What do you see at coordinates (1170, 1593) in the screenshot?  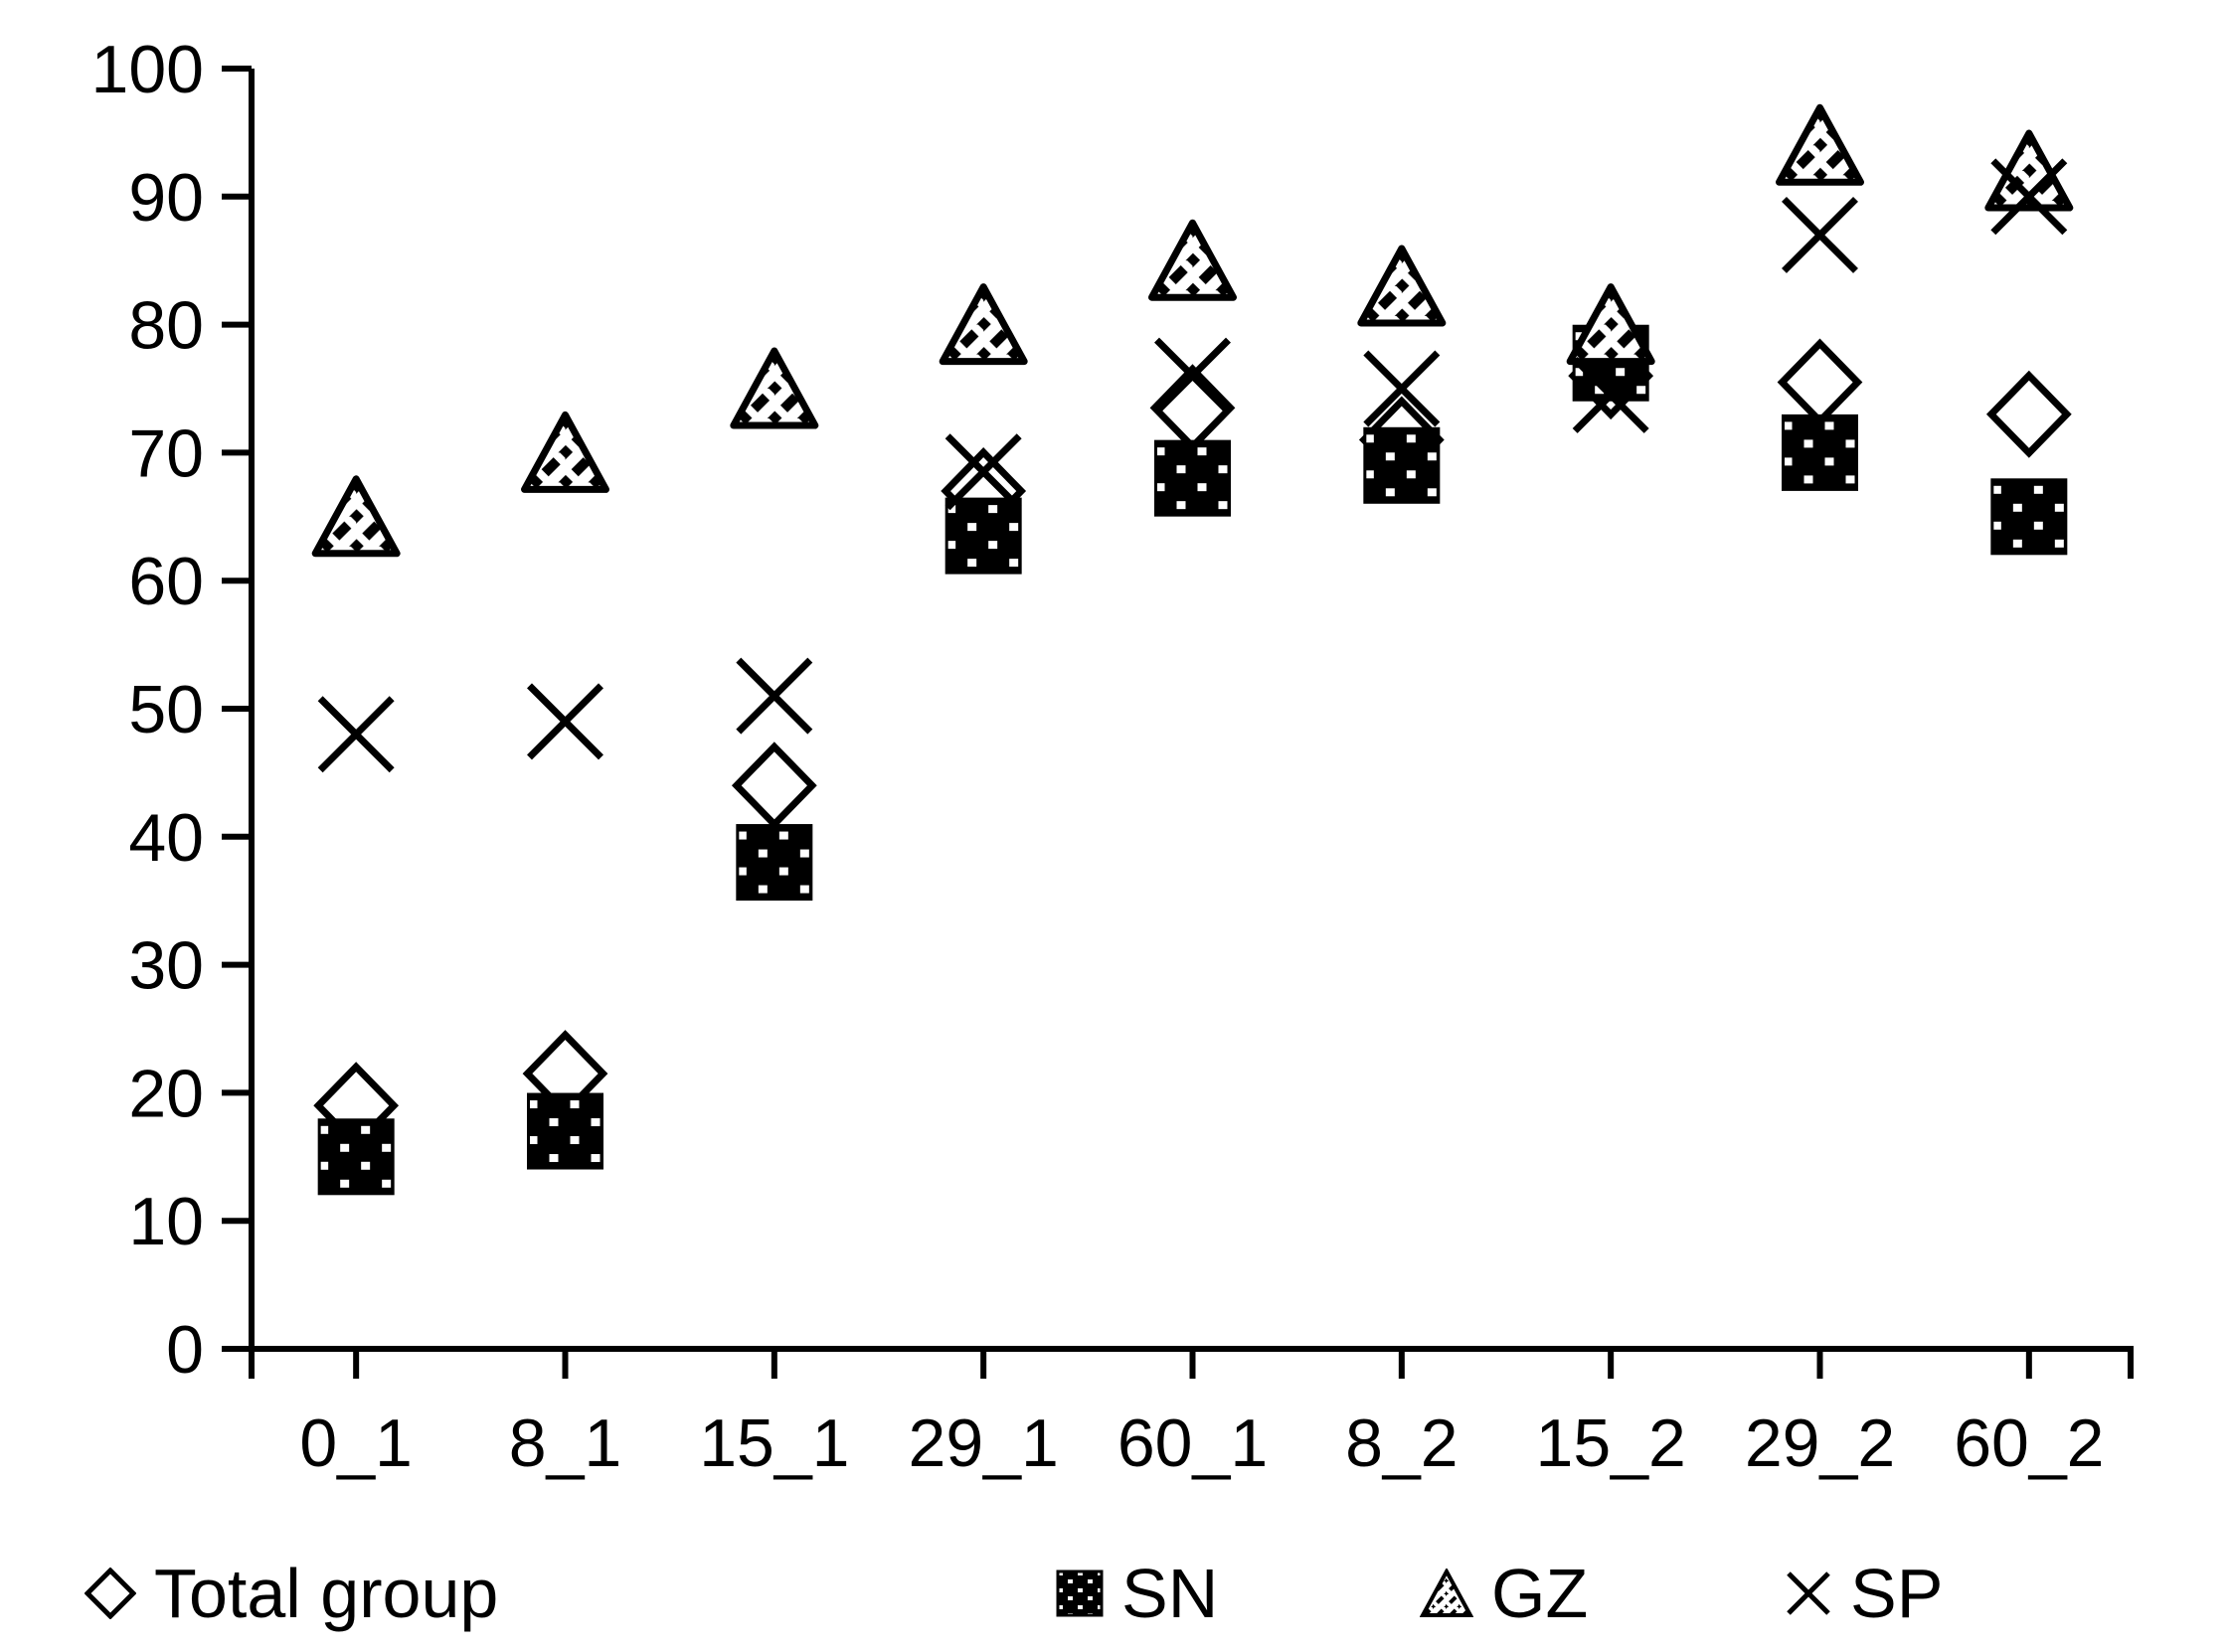 I see `legend-label-sn: SN` at bounding box center [1170, 1593].